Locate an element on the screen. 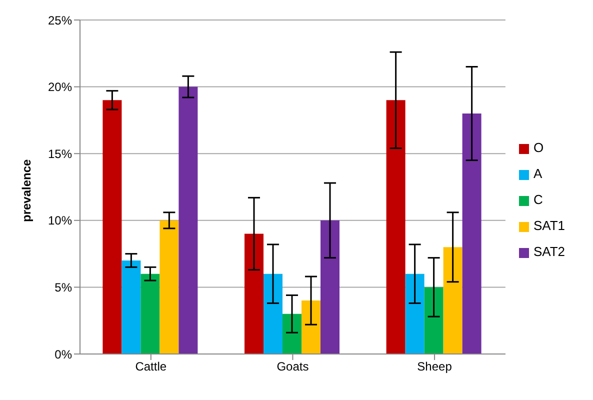 This screenshot has height=400, width=593. y-tick-label: 0% is located at coordinates (63, 354).